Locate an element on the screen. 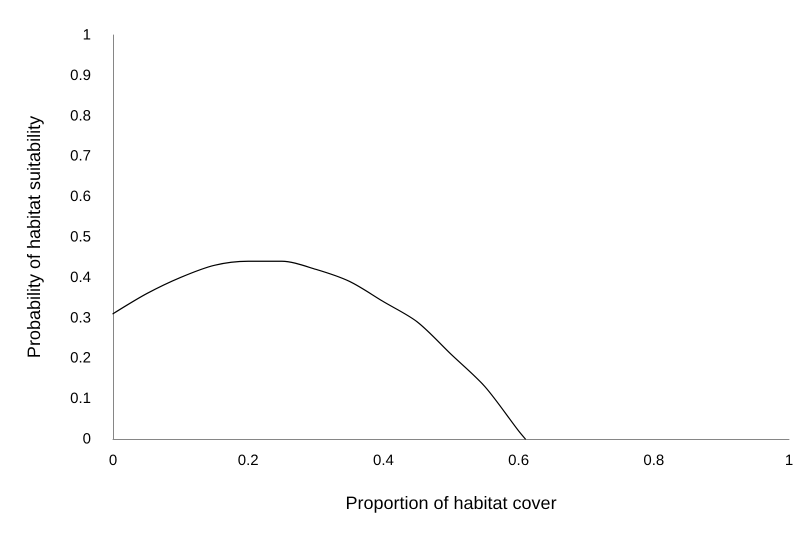 The width and height of the screenshot is (805, 540). y-tick-label: 0.4 is located at coordinates (80, 277).